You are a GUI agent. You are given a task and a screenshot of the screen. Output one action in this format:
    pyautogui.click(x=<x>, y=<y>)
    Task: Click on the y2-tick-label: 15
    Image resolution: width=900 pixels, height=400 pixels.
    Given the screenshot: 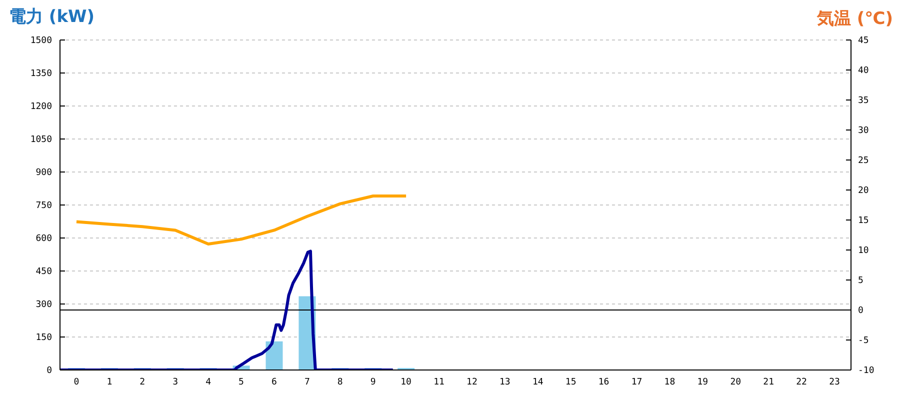 What is the action you would take?
    pyautogui.click(x=863, y=221)
    